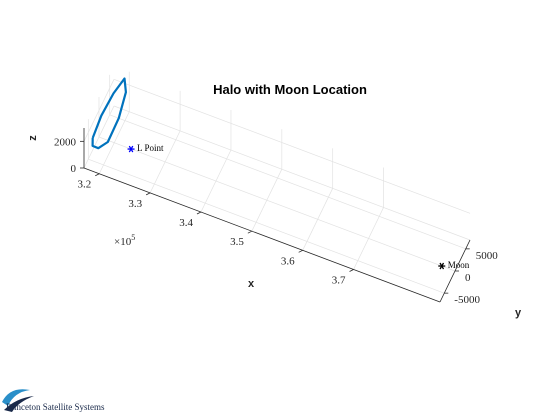 This screenshot has height=420, width=560. What do you see at coordinates (186, 223) in the screenshot?
I see `x-tick-label: 3.4` at bounding box center [186, 223].